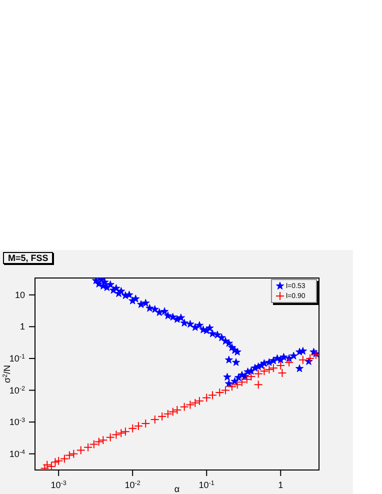  Describe the element at coordinates (281, 485) in the screenshot. I see `x-tick-label: 1` at that location.